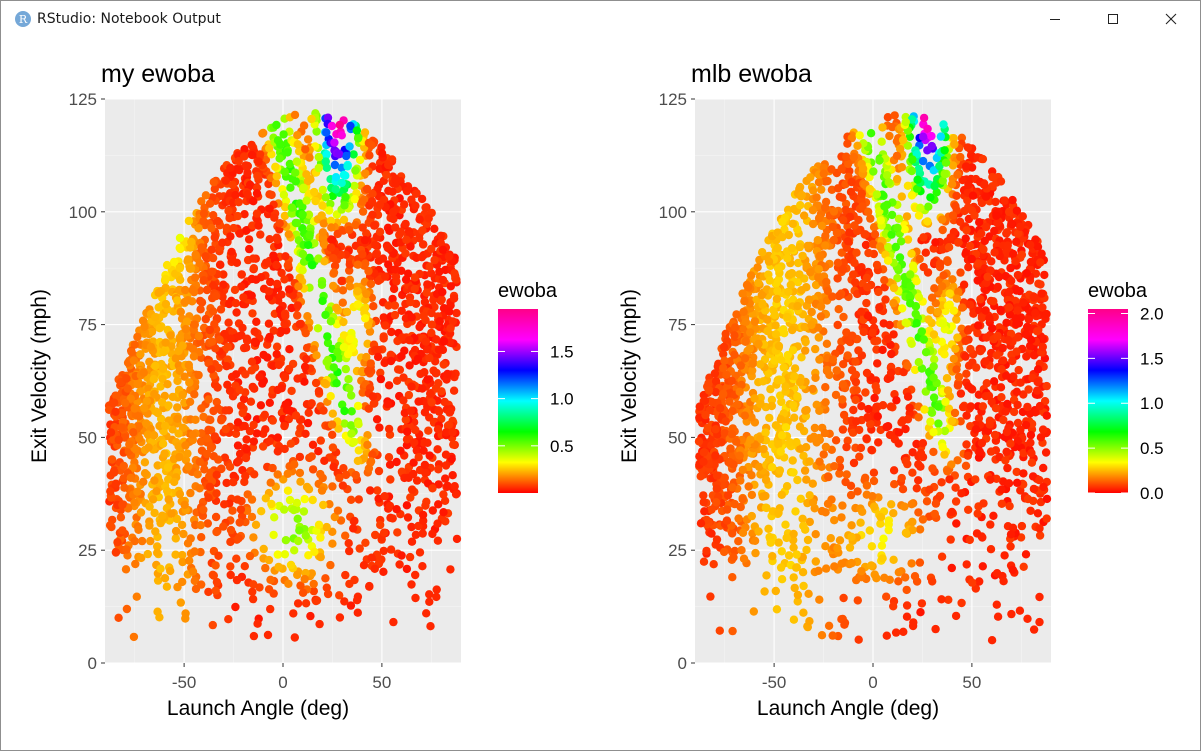  I want to click on minimize-button, so click(1055, 19).